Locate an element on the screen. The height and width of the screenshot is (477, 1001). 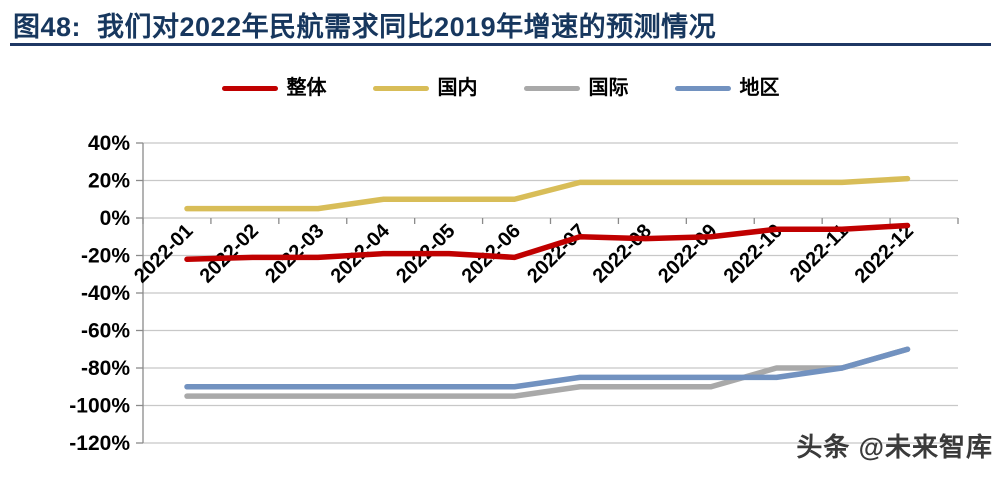
legend-item-regional: 地区 is located at coordinates (727, 88).